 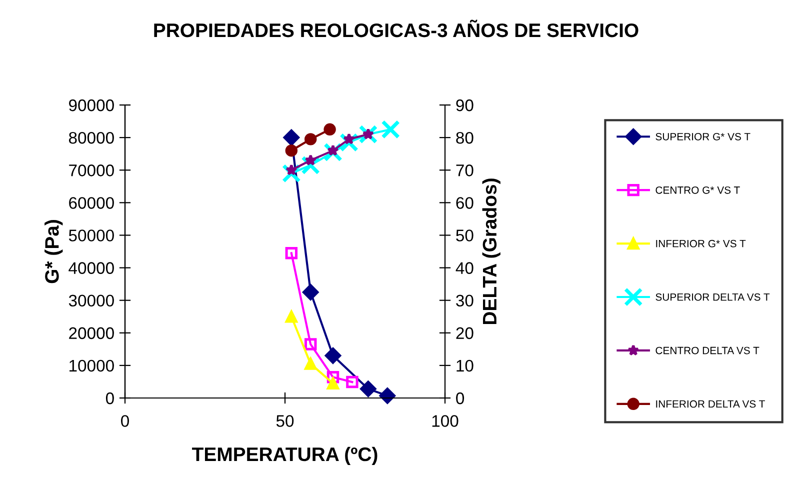 What do you see at coordinates (465, 300) in the screenshot?
I see `y2-tick-label: 30` at bounding box center [465, 300].